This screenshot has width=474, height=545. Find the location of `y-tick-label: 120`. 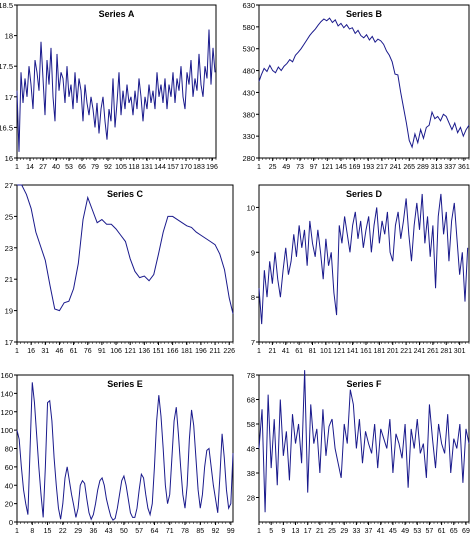

y-tick-label: 120 is located at coordinates (6, 412).